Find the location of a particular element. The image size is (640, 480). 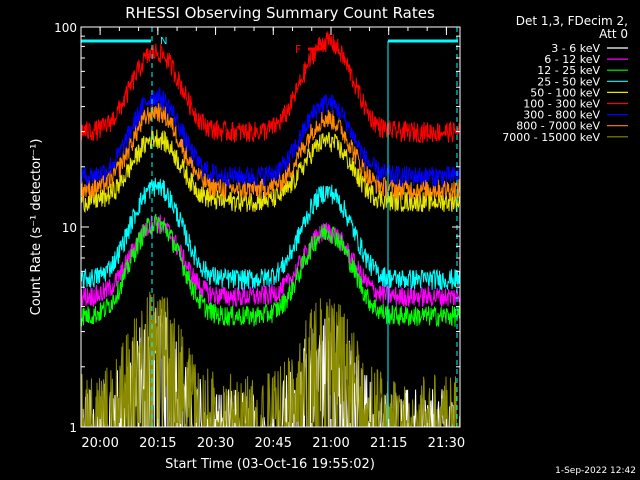

y-axis-label: Count Rate (s⁻¹ detector⁻¹) is located at coordinates (36, 227).